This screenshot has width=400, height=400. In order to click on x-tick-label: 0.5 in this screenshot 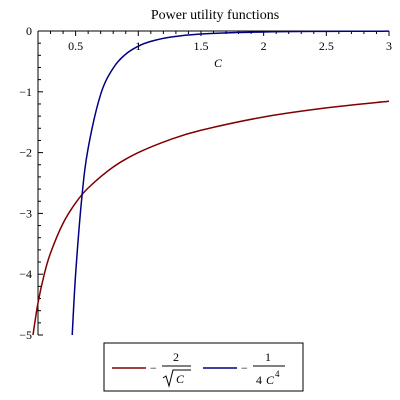, I will do `click(75, 46)`.